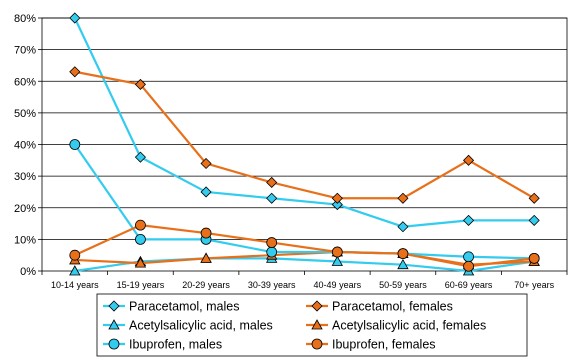 This screenshot has width=579, height=360. Describe the element at coordinates (25, 177) in the screenshot. I see `y-tick-label: 30%` at that location.